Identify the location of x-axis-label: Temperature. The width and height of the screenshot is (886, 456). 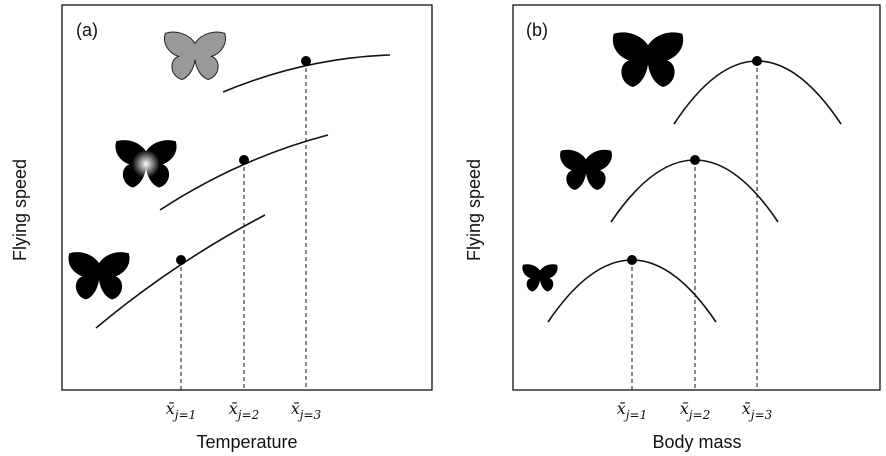
(246, 442).